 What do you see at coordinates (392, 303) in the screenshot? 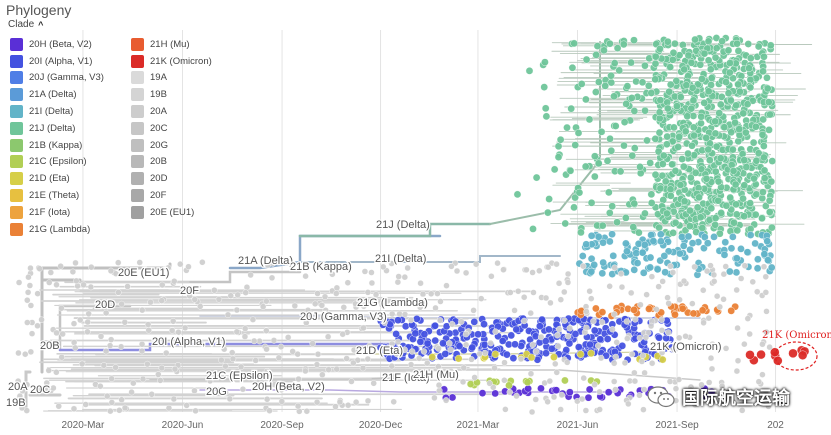
I see `clade-label: 21G (Lambda)` at bounding box center [392, 303].